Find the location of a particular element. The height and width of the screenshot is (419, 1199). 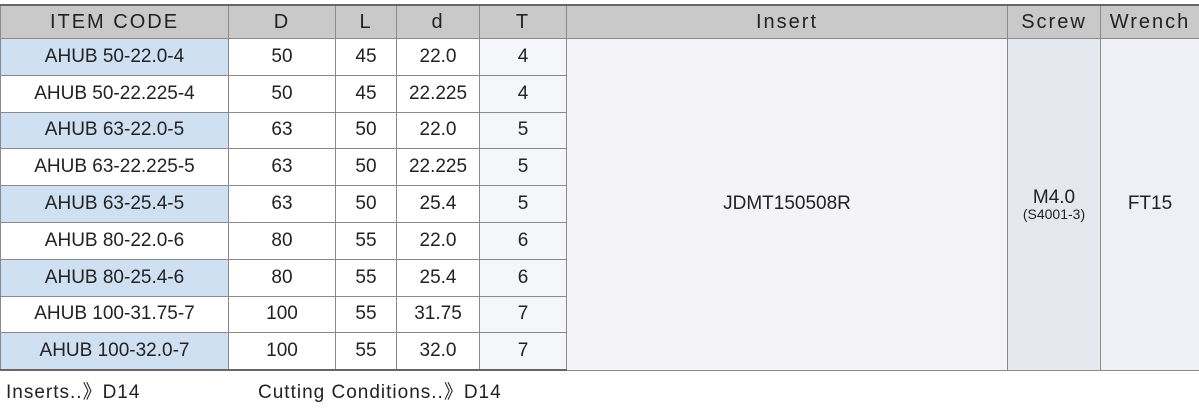

table-row: AHUB 63-22.0-5 63 50 22.0 5 is located at coordinates (599, 130).